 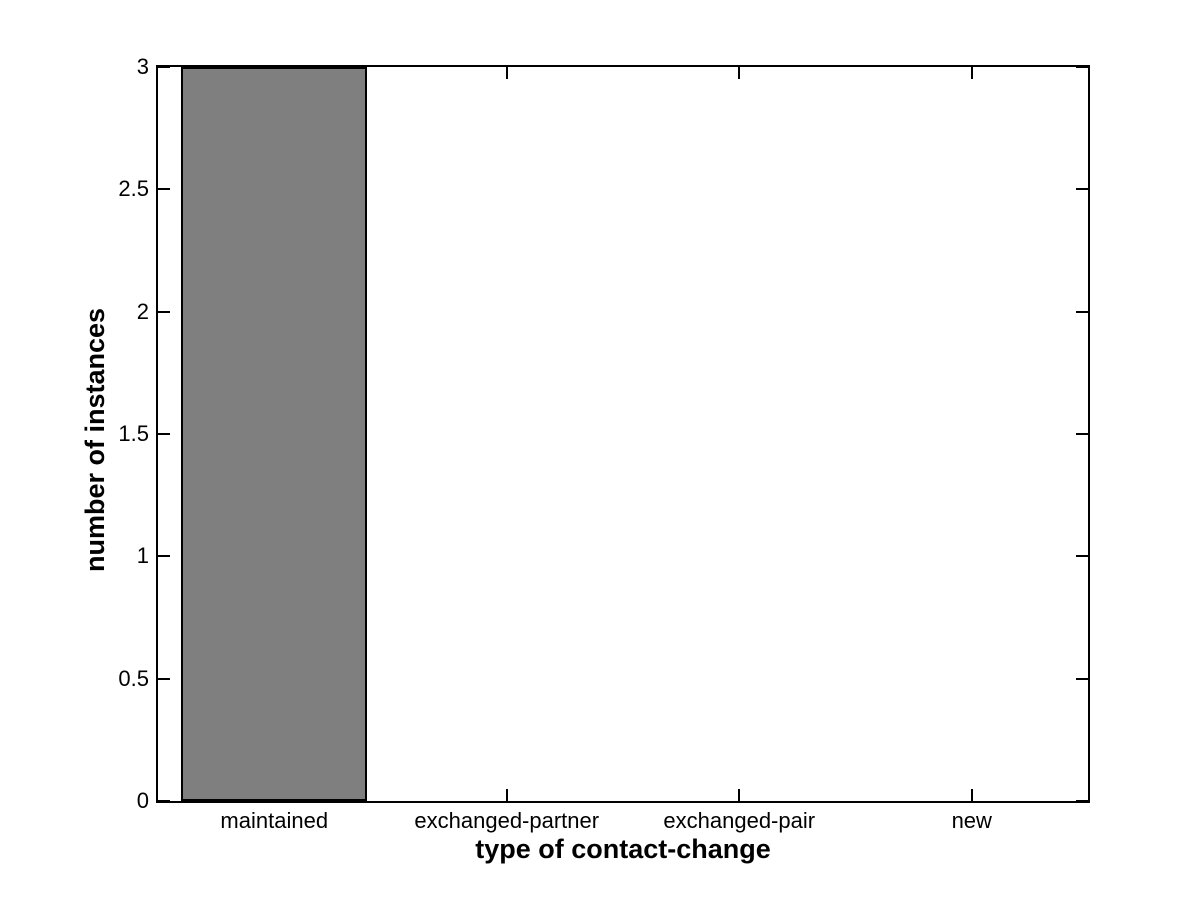 I want to click on y-tick-label: 2, so click(x=142, y=311).